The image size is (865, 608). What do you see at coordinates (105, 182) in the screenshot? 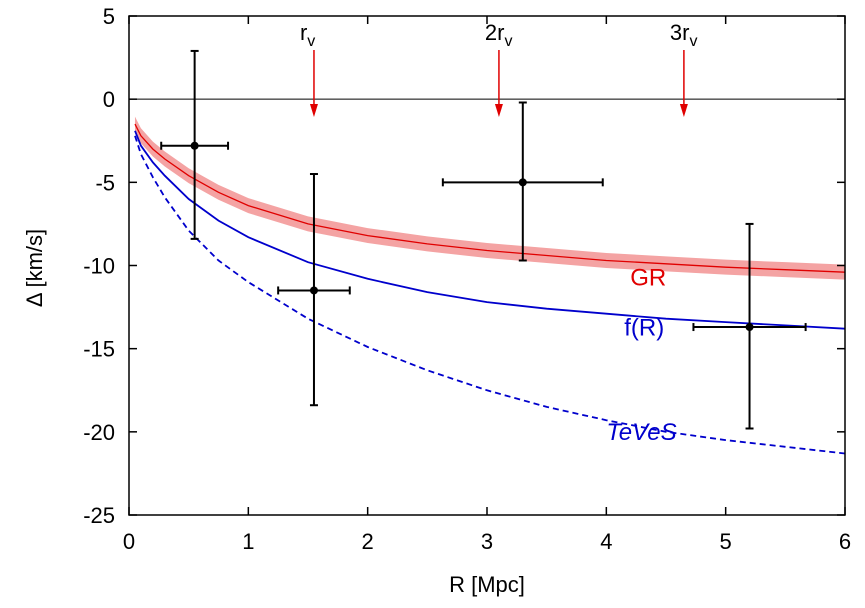
I see `y-tick-label: -5` at bounding box center [105, 182].